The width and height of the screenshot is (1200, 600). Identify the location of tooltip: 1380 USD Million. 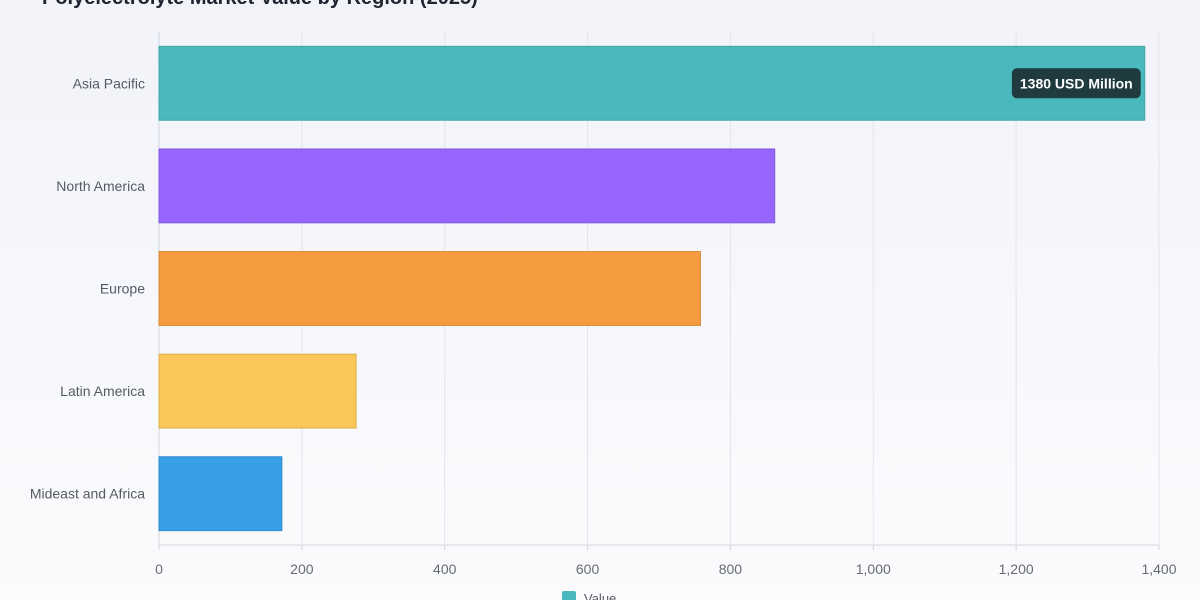
(1076, 83).